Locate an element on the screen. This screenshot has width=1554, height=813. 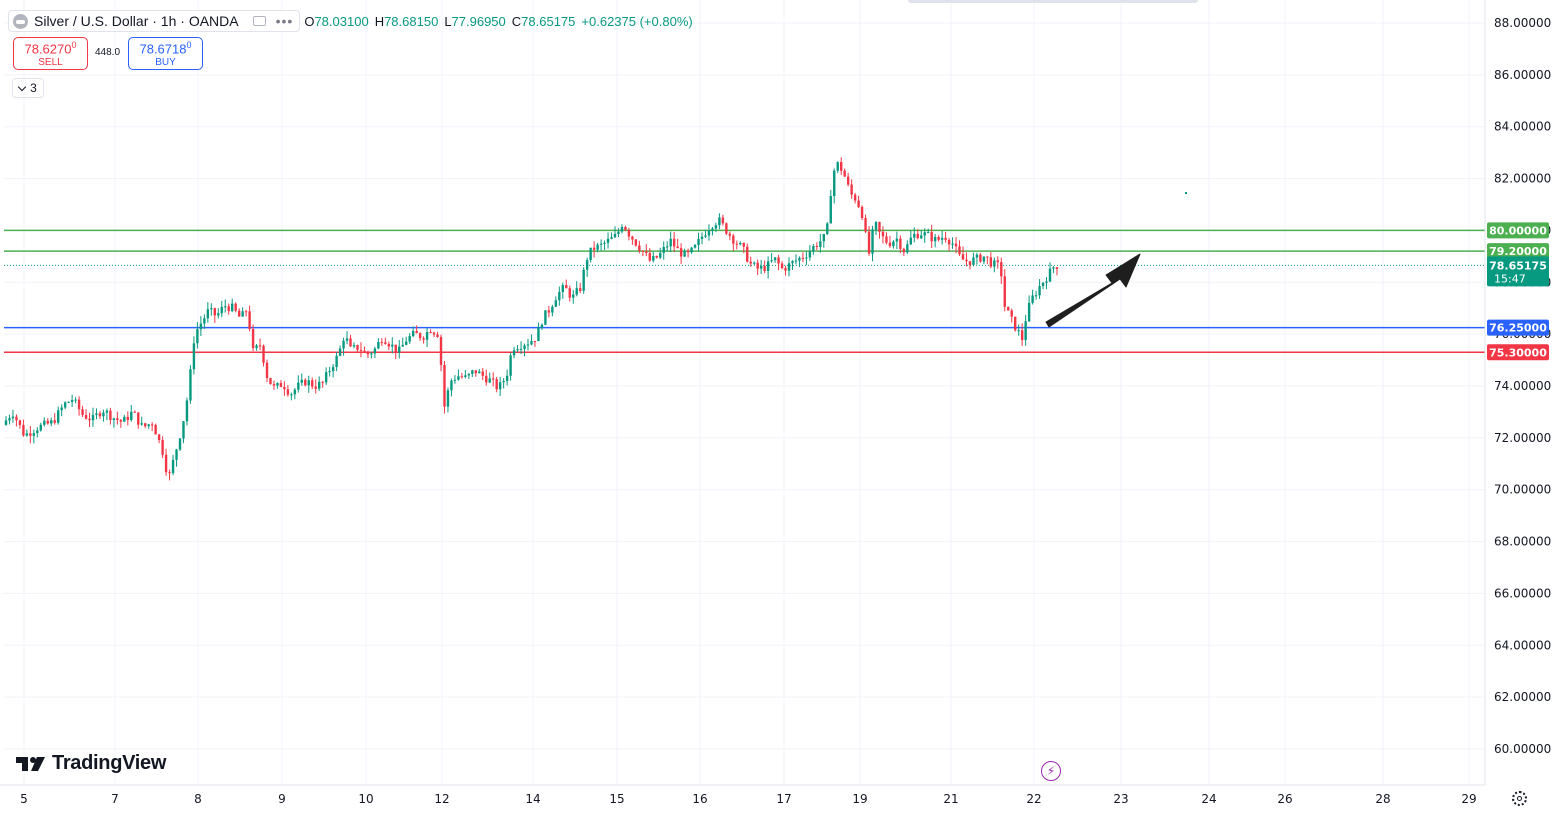
sell-button: 78.62700 SELL is located at coordinates (50, 53).